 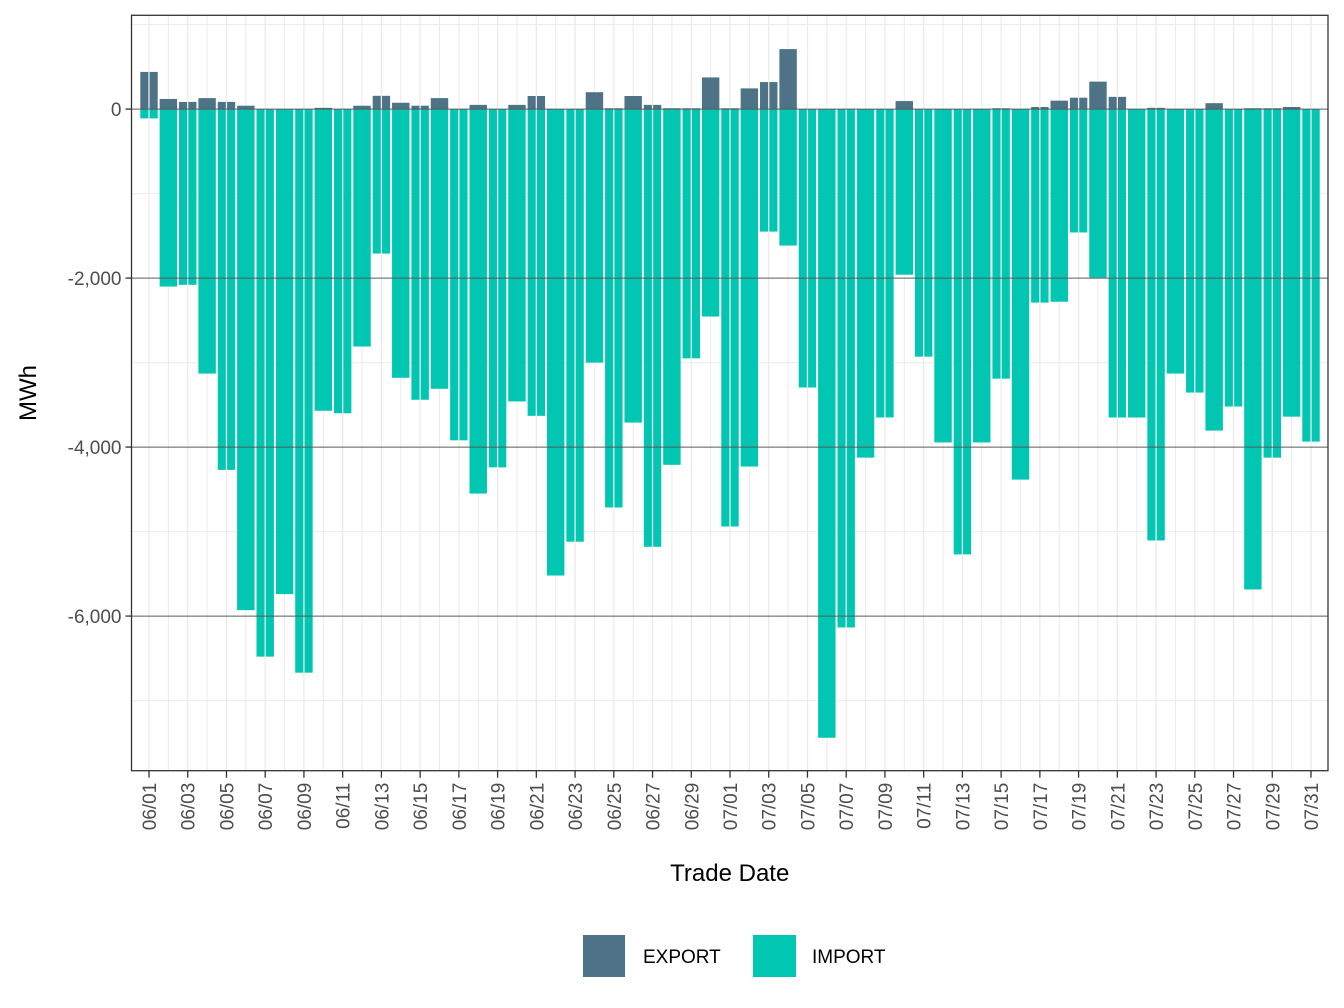 I want to click on x-tick-label: 06/21, so click(x=537, y=807).